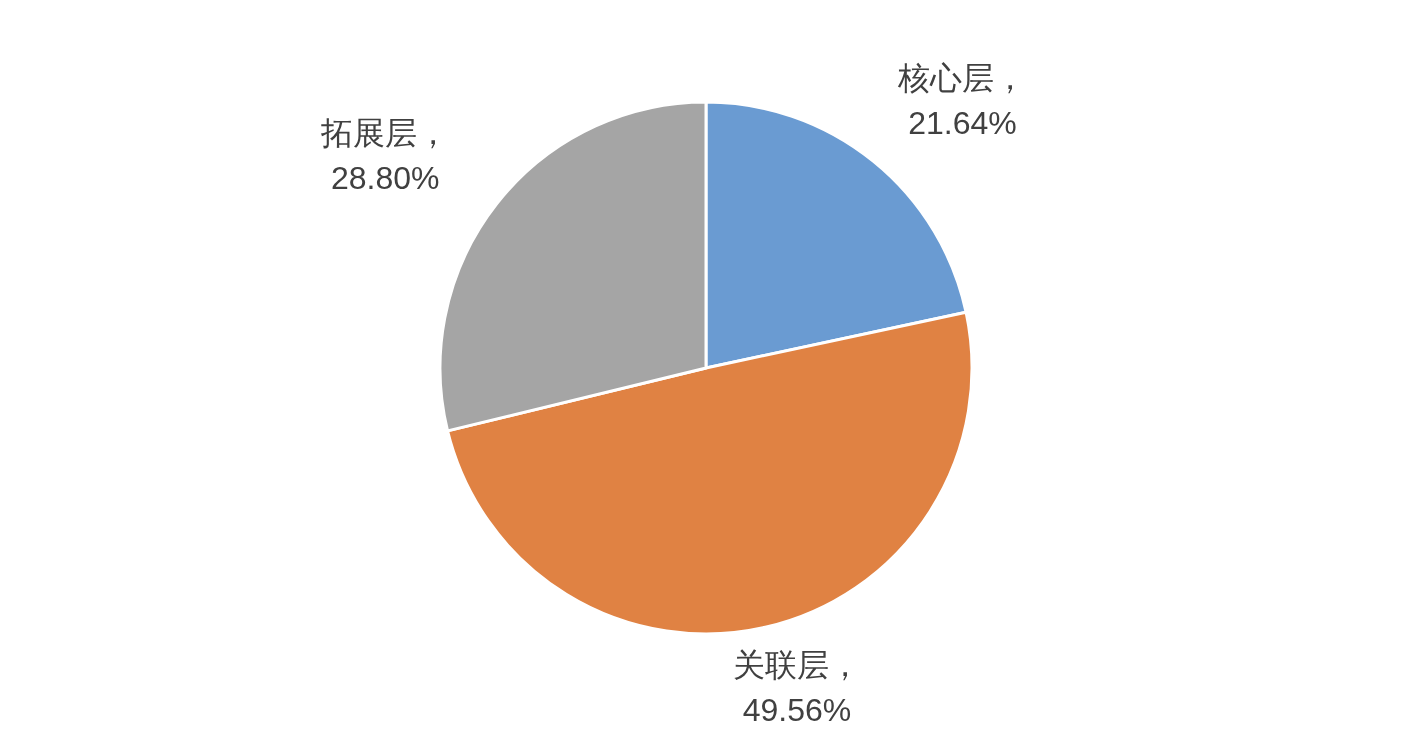 This screenshot has width=1412, height=737. Describe the element at coordinates (962, 101) in the screenshot. I see `slice-label: 核心层，21.64%` at that location.